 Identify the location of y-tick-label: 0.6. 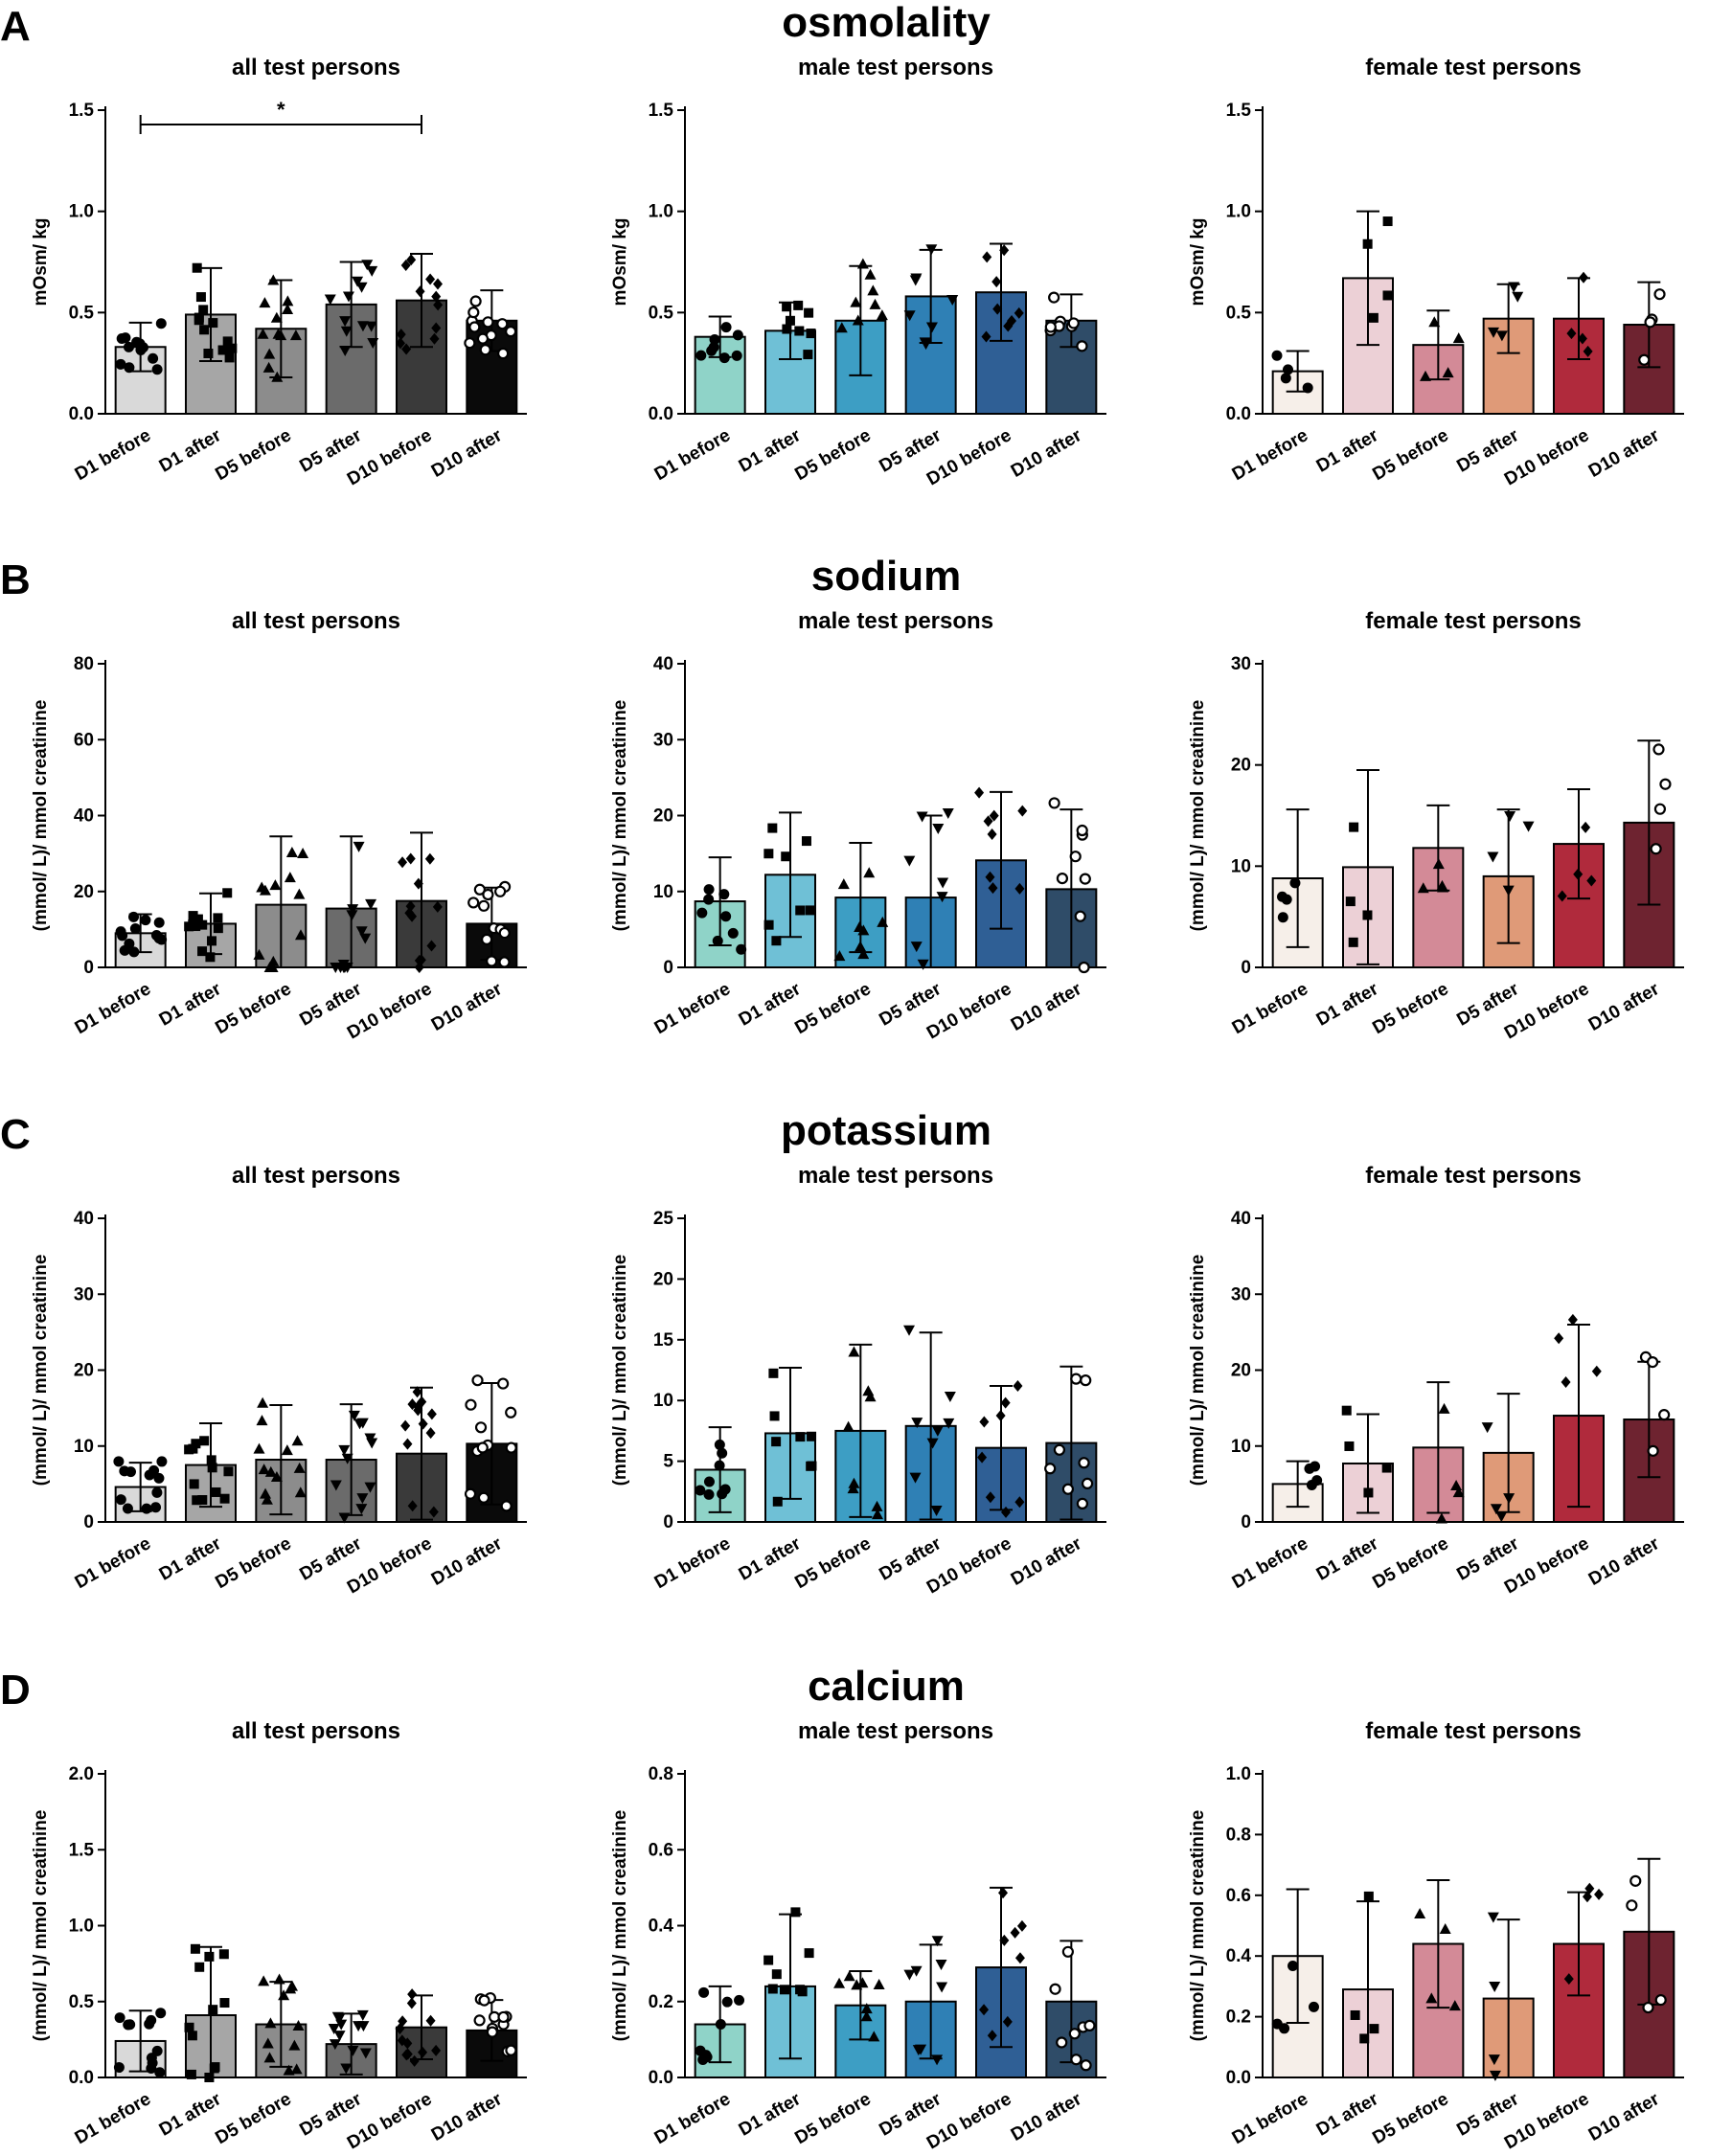
(661, 1850).